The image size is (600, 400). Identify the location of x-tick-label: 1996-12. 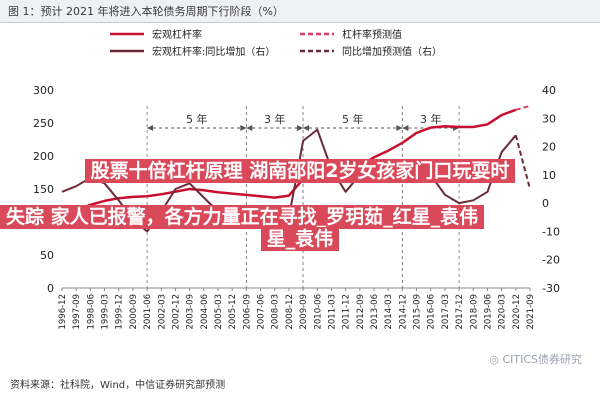
(63, 312).